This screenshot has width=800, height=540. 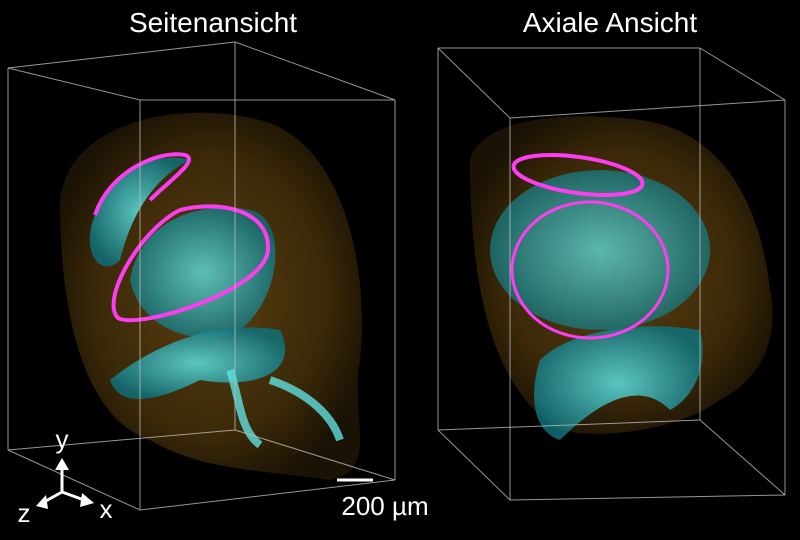 I want to click on scale-bar-label: 200 µm, so click(x=384, y=506).